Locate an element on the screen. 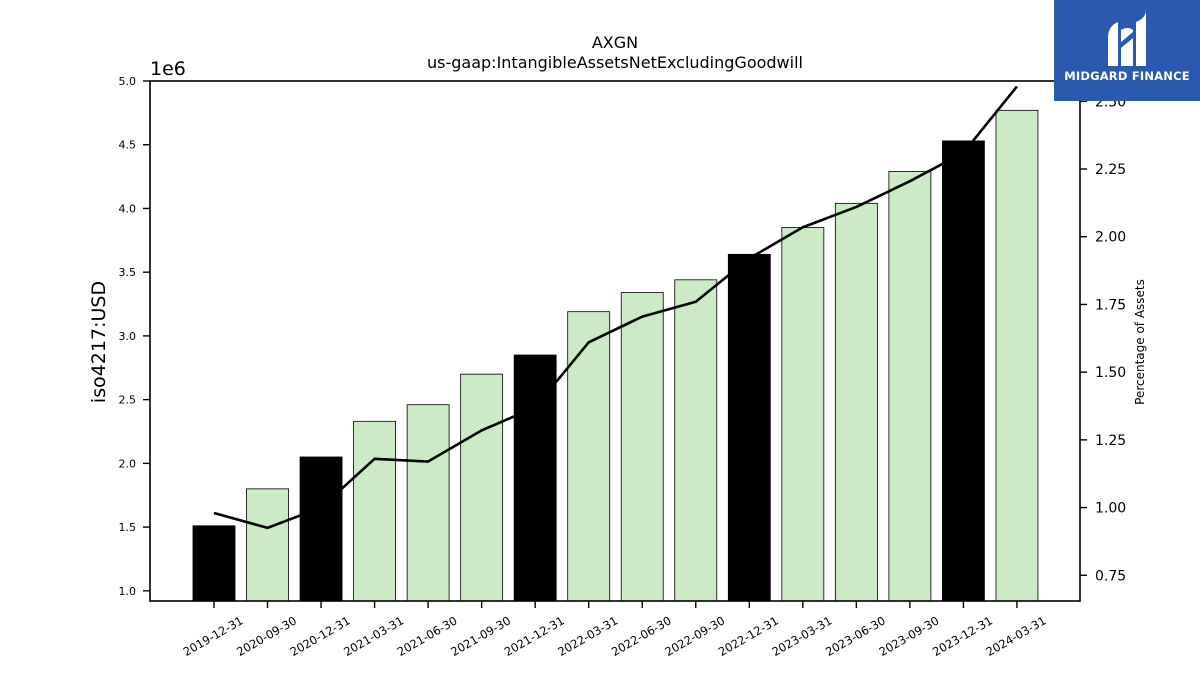 This screenshot has width=1200, height=675. x-tick-label: 2022-06-30 is located at coordinates (641, 636).